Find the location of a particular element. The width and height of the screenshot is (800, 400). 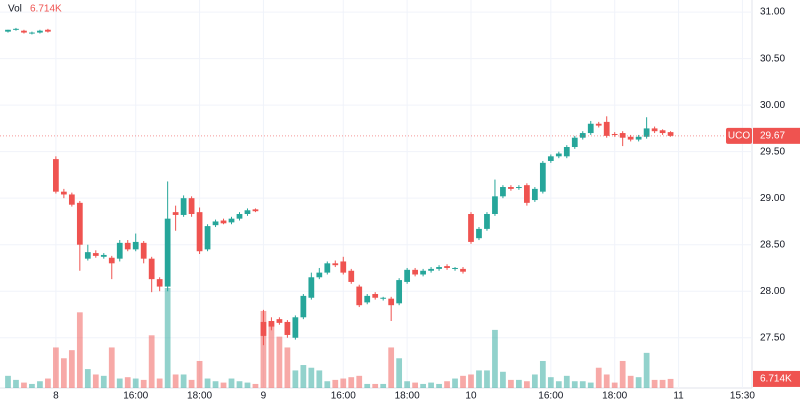

last-volume-label: 6.714K is located at coordinates (776, 379).